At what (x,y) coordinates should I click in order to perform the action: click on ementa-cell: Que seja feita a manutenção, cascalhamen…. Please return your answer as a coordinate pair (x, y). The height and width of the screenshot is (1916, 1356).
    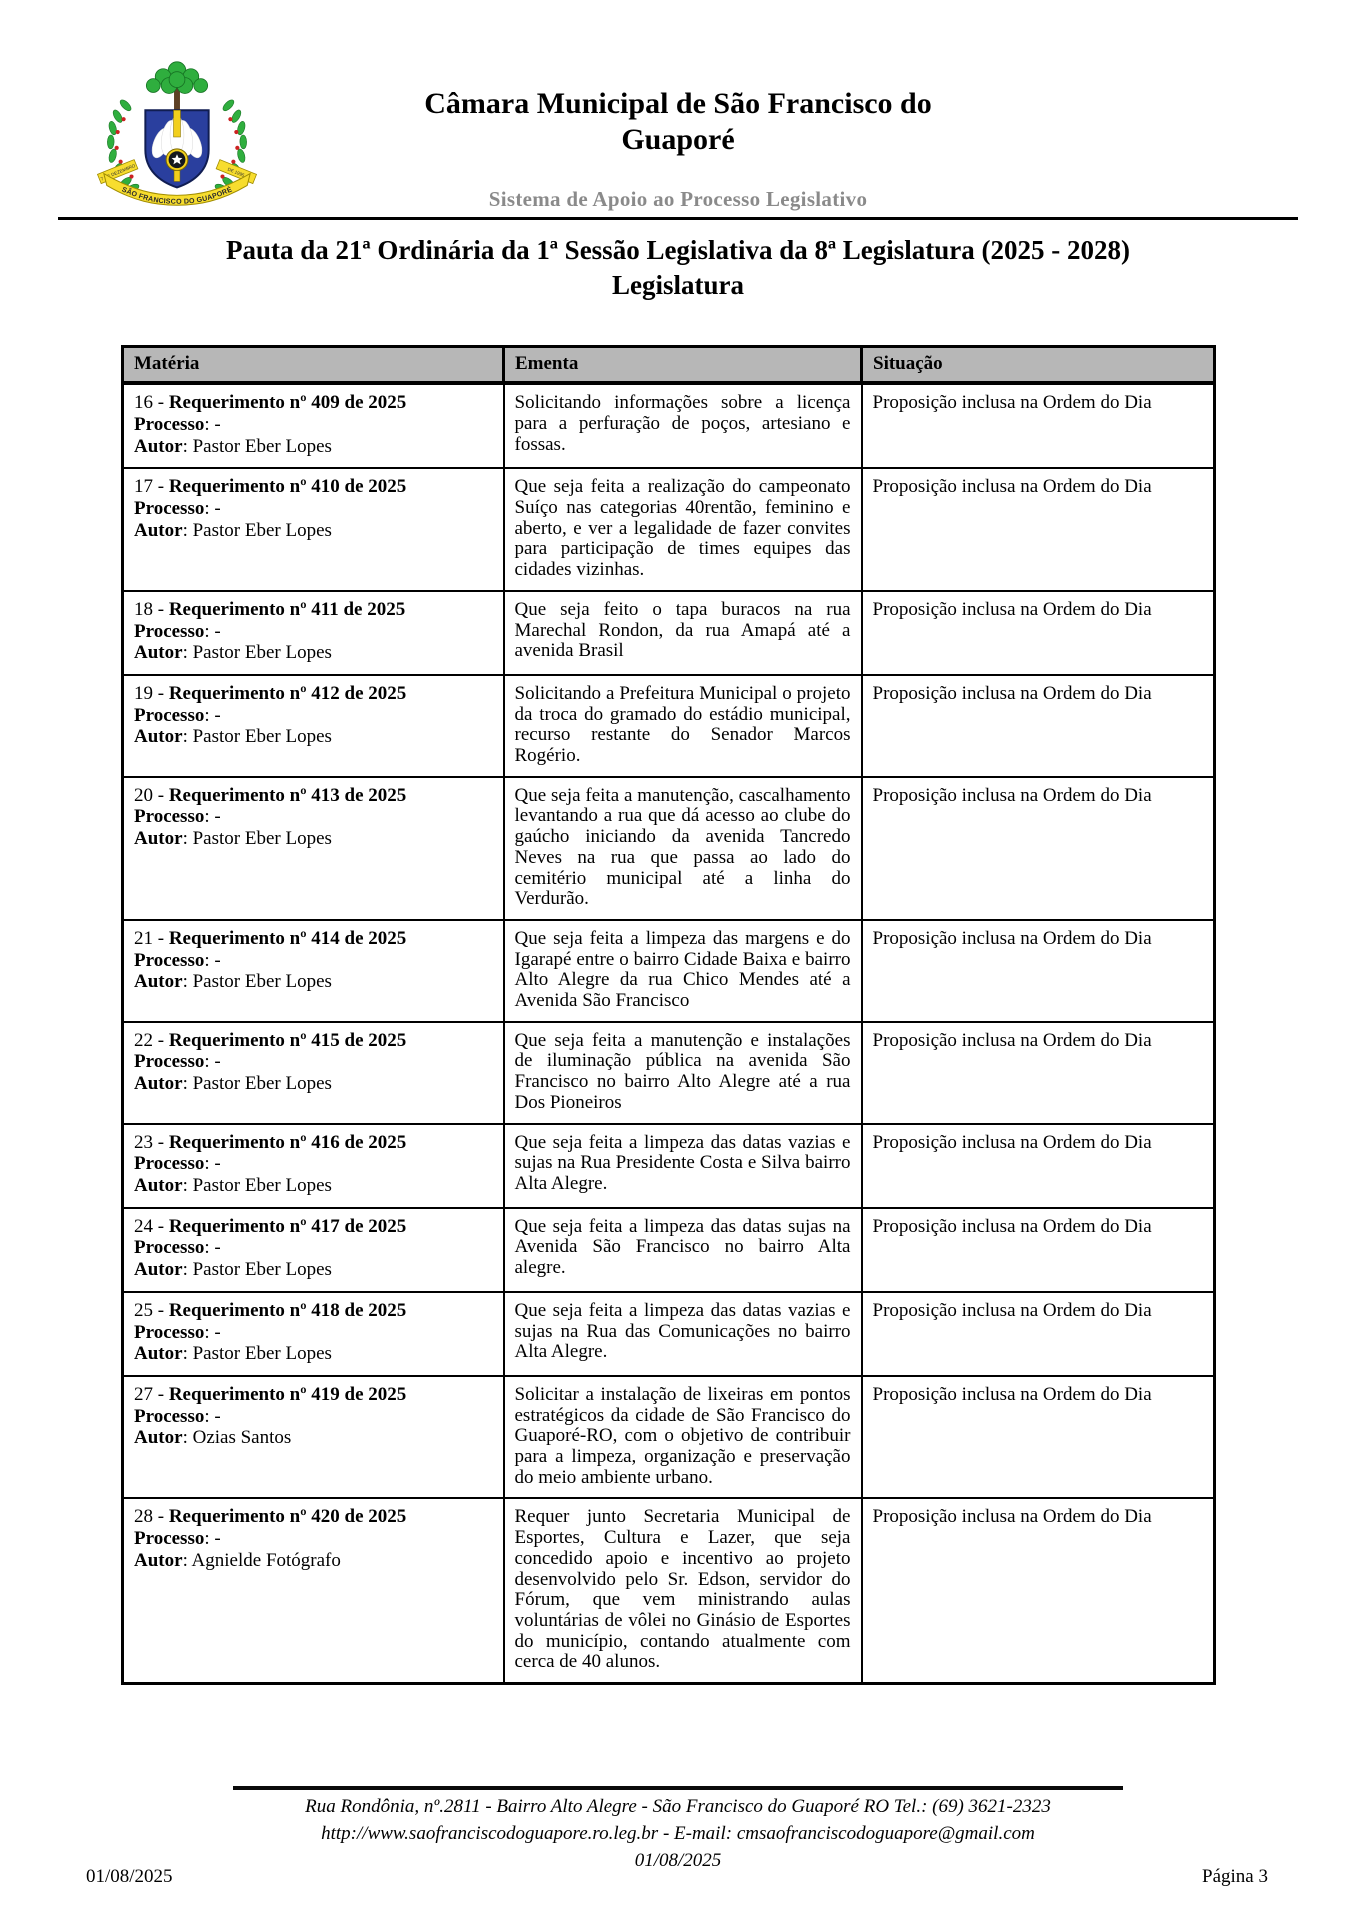
    Looking at the image, I should click on (682, 848).